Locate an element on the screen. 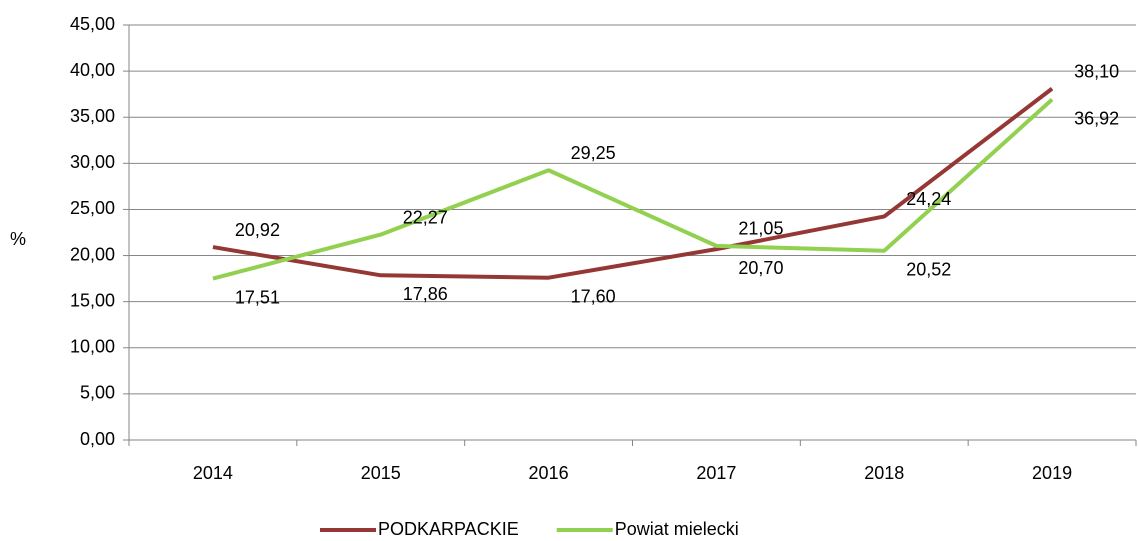 This screenshot has height=541, width=1138. x-tick-label: 2014 is located at coordinates (213, 473).